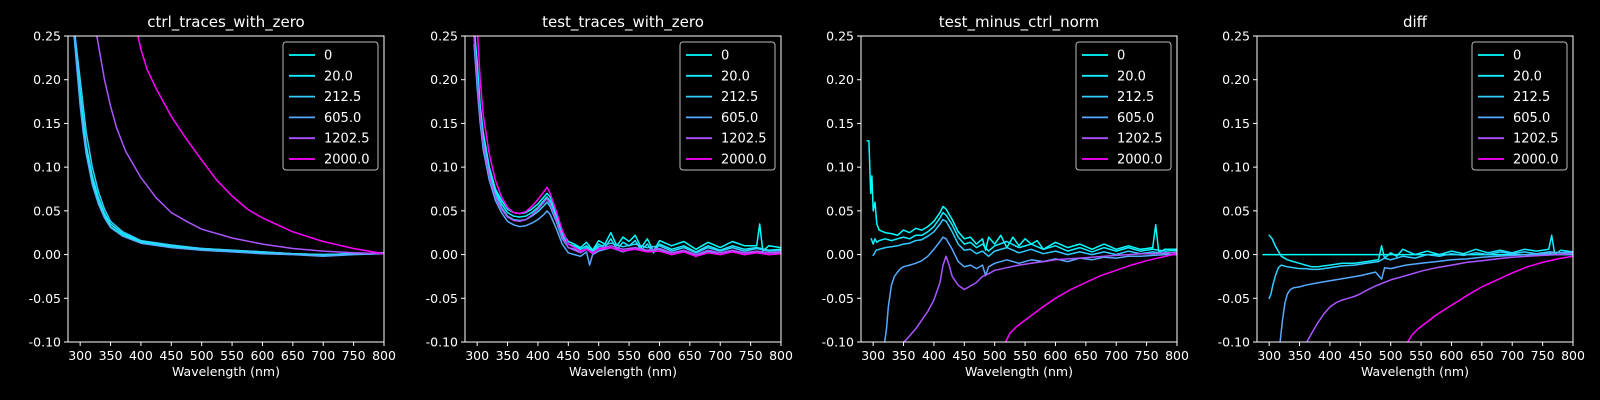 The image size is (1600, 400). Describe the element at coordinates (225, 22) in the screenshot. I see `chart-title: ctrl_traces_with_zero` at that location.